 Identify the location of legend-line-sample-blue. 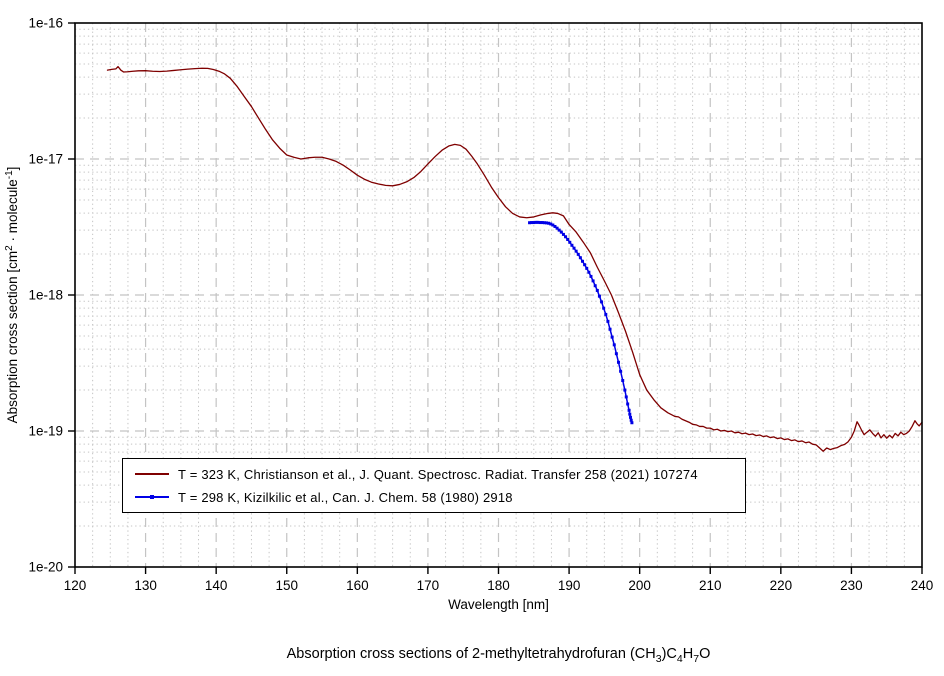
(152, 497).